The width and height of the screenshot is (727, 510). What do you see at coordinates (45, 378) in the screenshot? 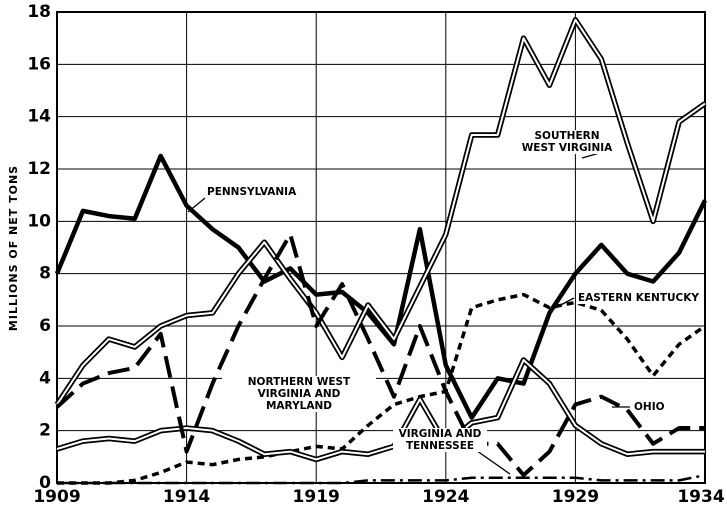
I see `y-tick-label: 4` at bounding box center [45, 378].